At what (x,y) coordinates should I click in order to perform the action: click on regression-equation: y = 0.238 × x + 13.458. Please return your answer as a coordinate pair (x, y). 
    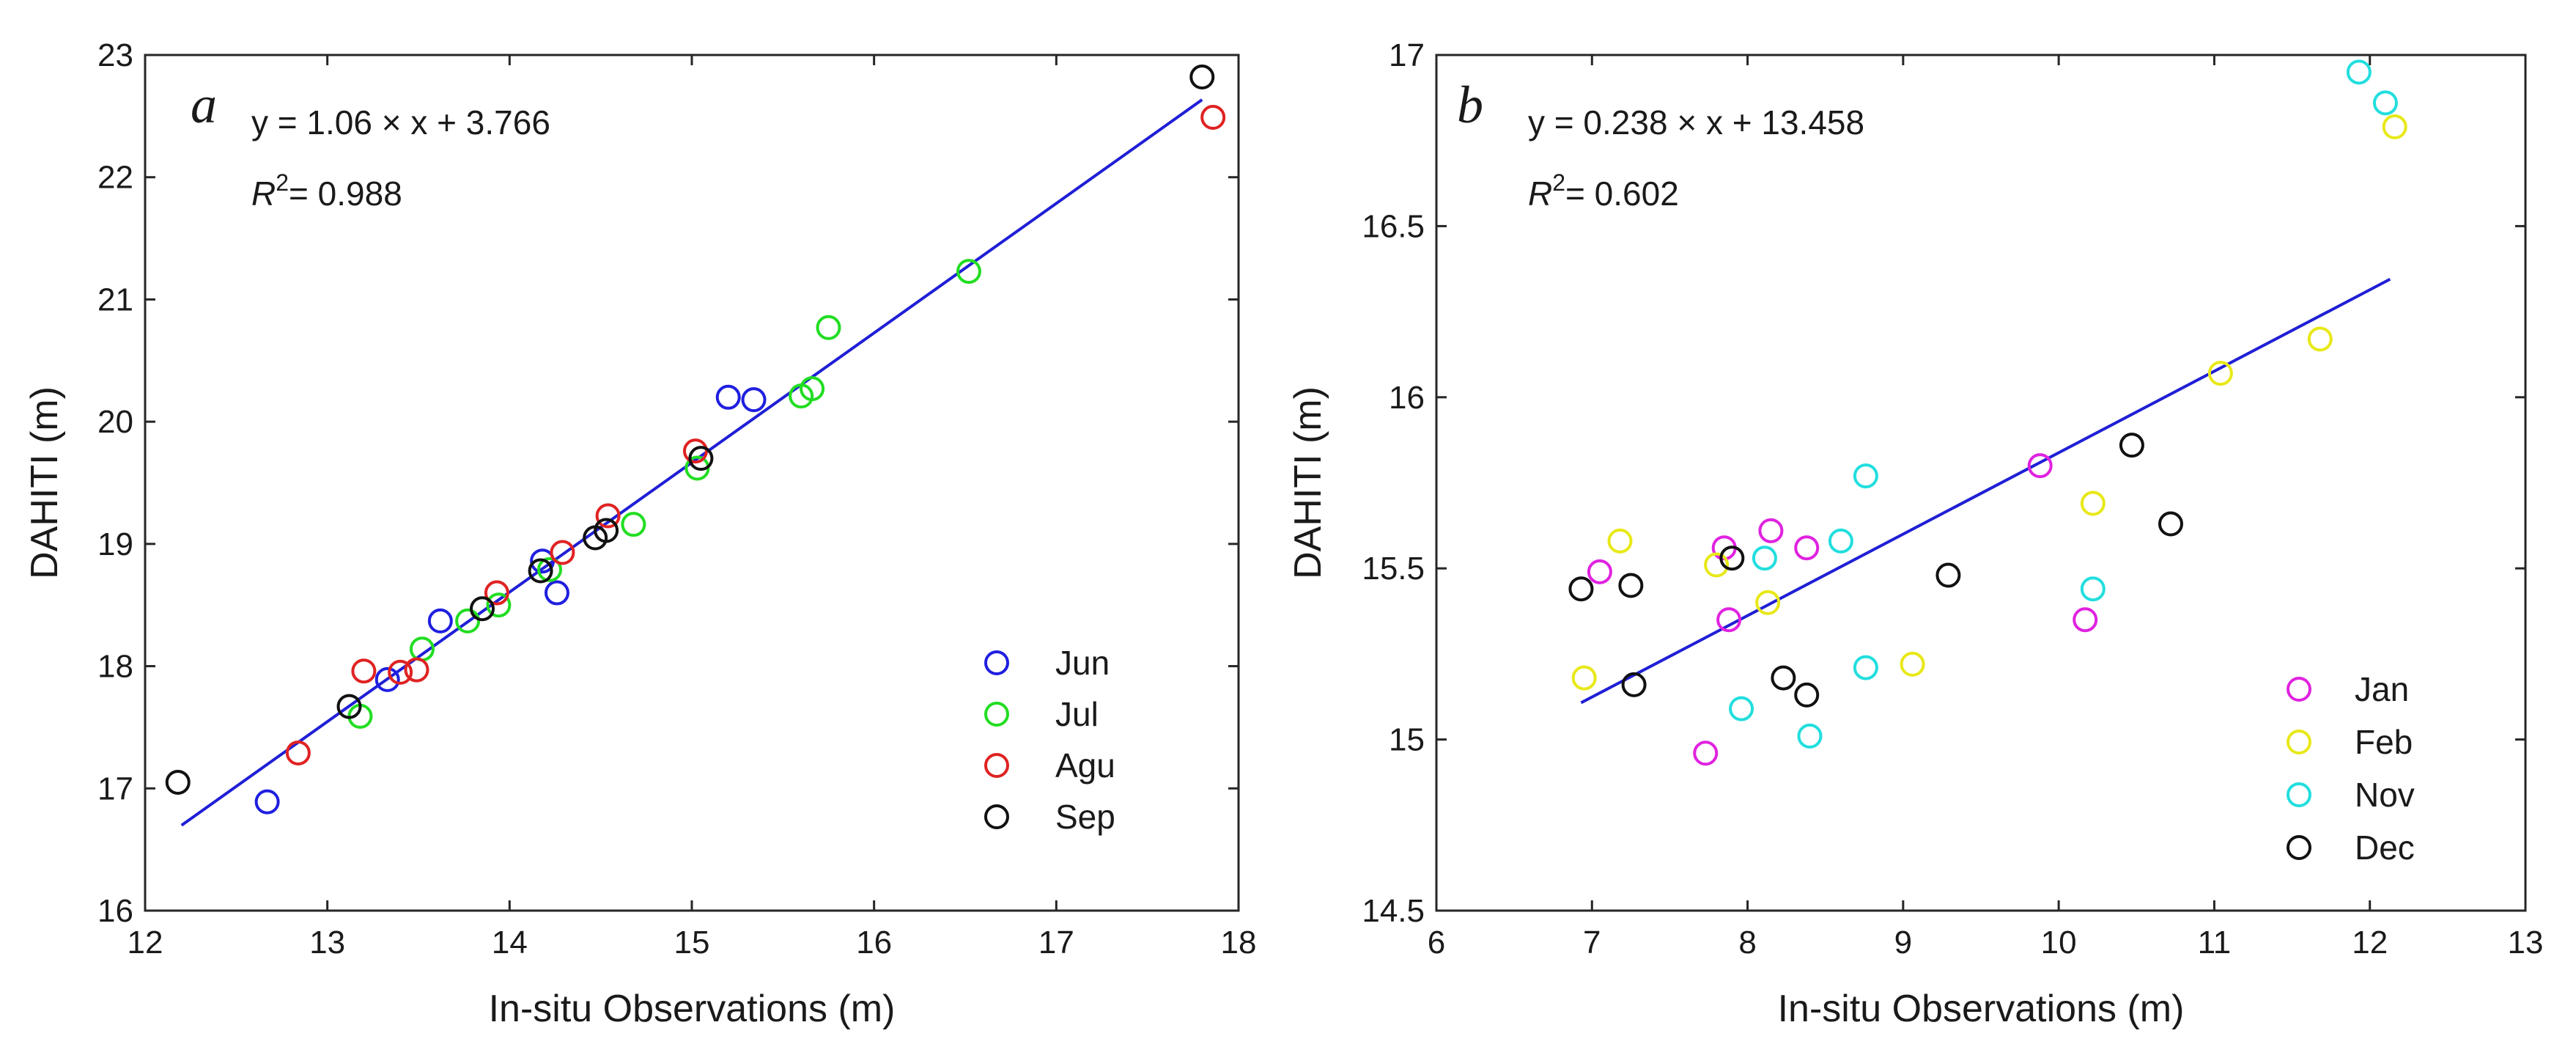
    Looking at the image, I should click on (1696, 122).